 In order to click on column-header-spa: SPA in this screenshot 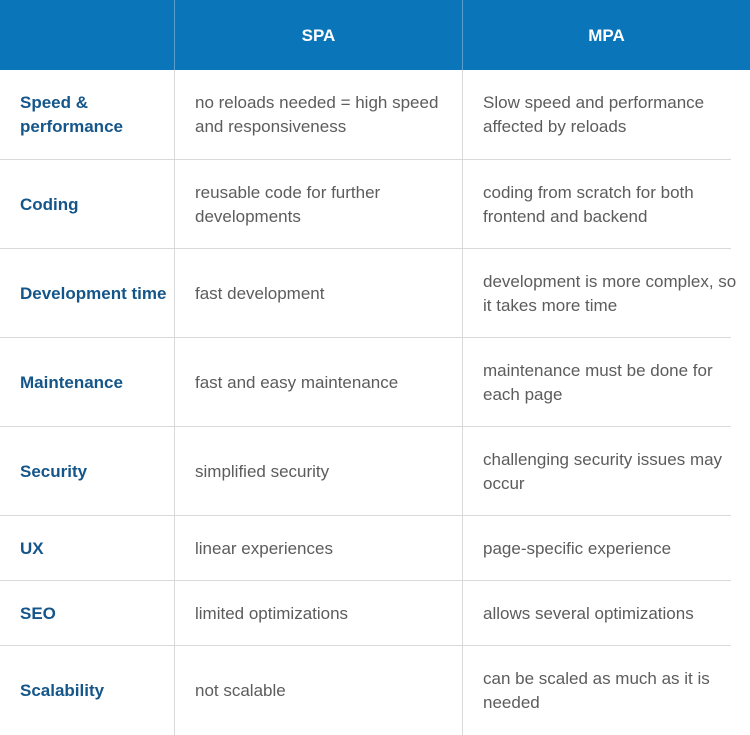, I will do `click(318, 35)`.